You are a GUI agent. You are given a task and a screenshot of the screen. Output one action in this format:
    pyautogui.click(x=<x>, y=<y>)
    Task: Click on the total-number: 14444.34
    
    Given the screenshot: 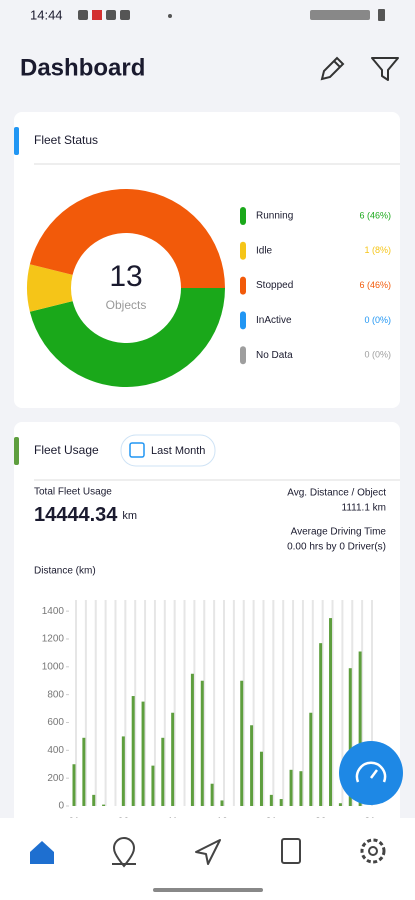 What is the action you would take?
    pyautogui.click(x=76, y=515)
    